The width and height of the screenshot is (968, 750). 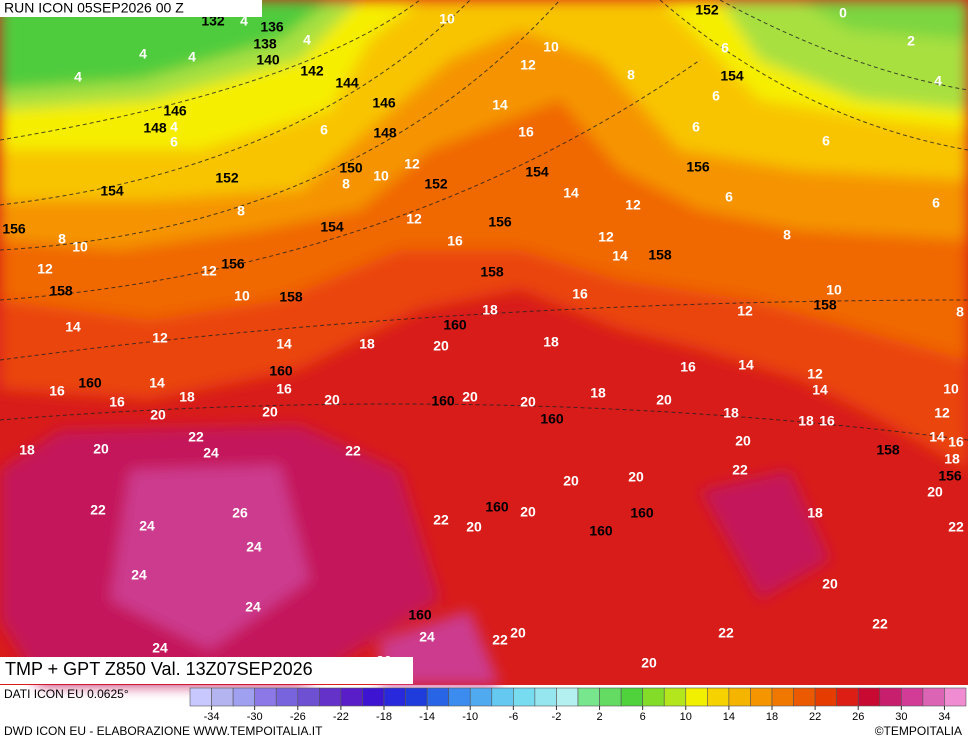 What do you see at coordinates (212, 717) in the screenshot?
I see `colorbar-tick-label: -34` at bounding box center [212, 717].